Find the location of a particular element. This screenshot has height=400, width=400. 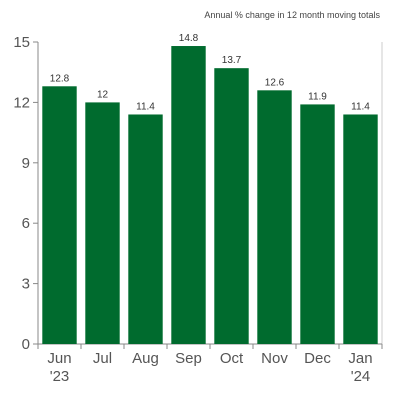

x-tick-label: Oct is located at coordinates (232, 358).